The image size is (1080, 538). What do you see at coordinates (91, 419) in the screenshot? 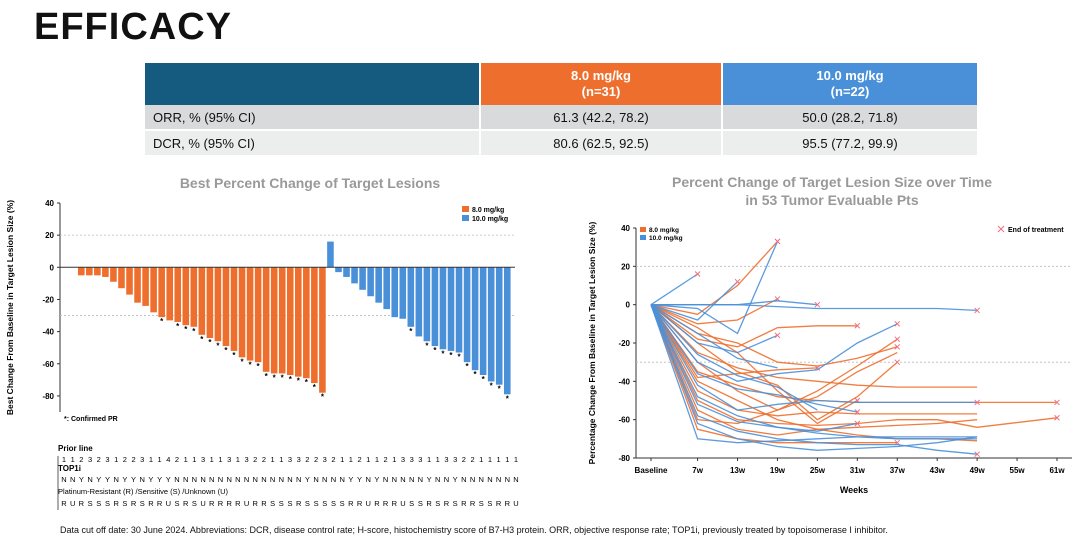
I see `footnote-confirmed-pr: *: Confirmed PR` at bounding box center [91, 419].